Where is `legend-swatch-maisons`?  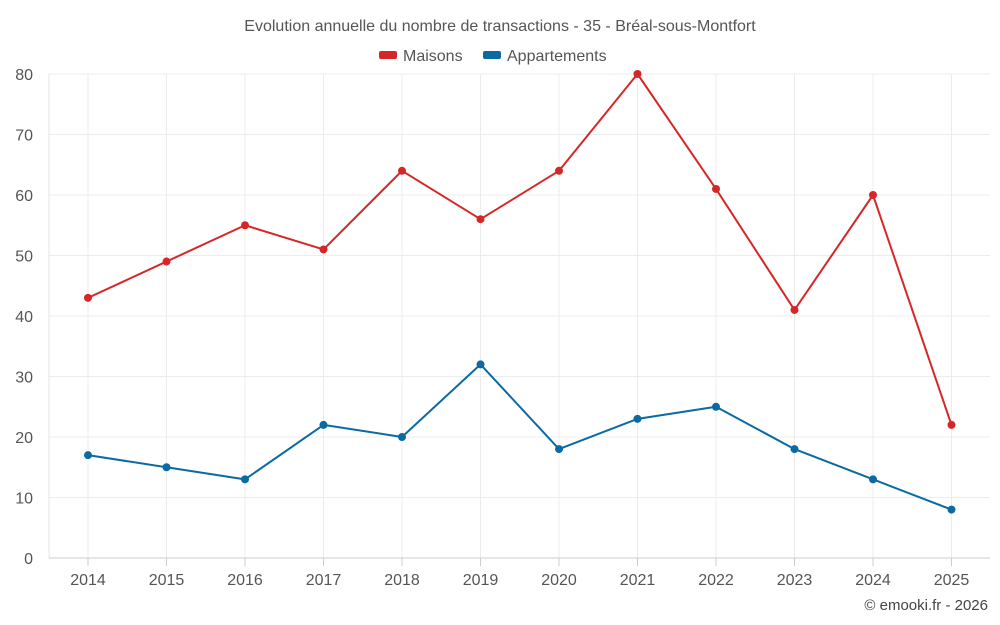 legend-swatch-maisons is located at coordinates (388, 55).